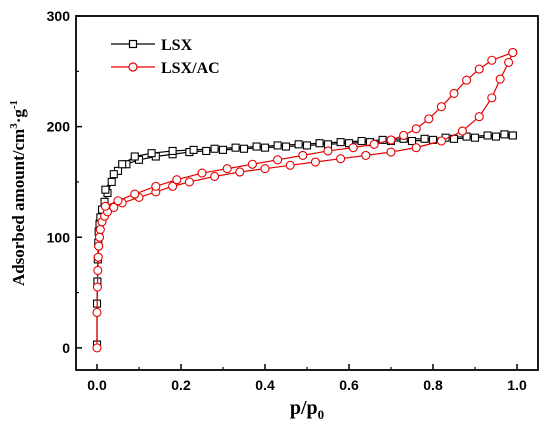 This screenshot has width=550, height=424. Describe the element at coordinates (59, 127) in the screenshot. I see `y-tick-label: 200` at that location.